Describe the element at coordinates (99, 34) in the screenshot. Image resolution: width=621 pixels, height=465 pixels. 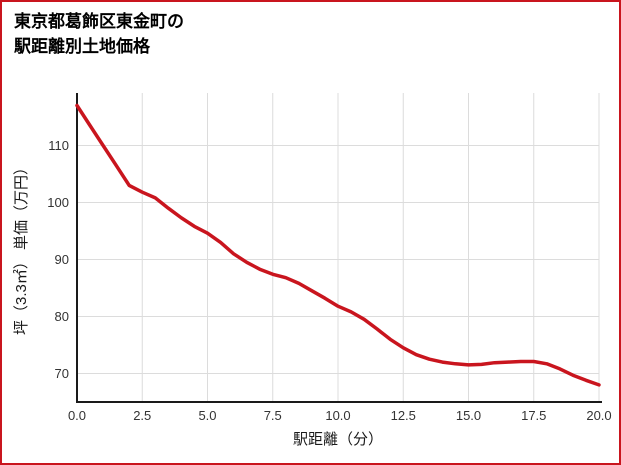
I see `chart-title: 東京都葛飾区東金町の 駅距離別土地価格` at that location.